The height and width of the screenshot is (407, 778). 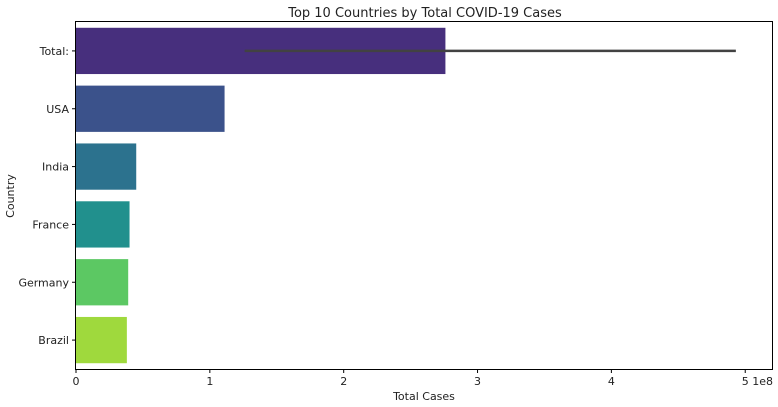 What do you see at coordinates (55, 167) in the screenshot?
I see `y-tick-label: India` at bounding box center [55, 167].